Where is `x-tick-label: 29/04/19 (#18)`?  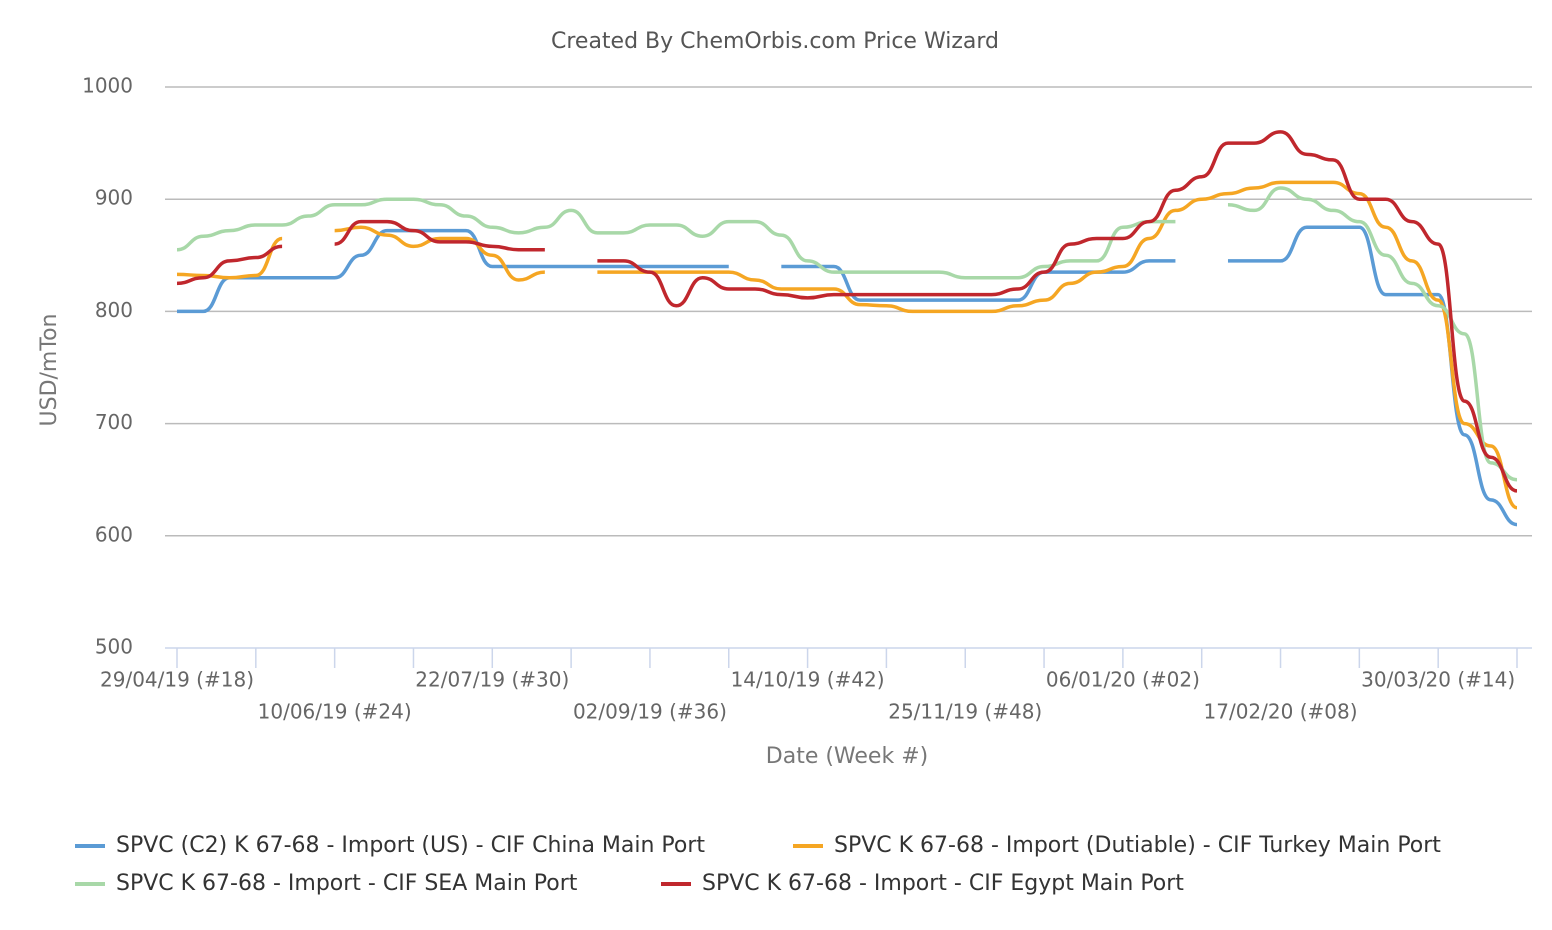
x-tick-label: 29/04/19 (#18) is located at coordinates (177, 680).